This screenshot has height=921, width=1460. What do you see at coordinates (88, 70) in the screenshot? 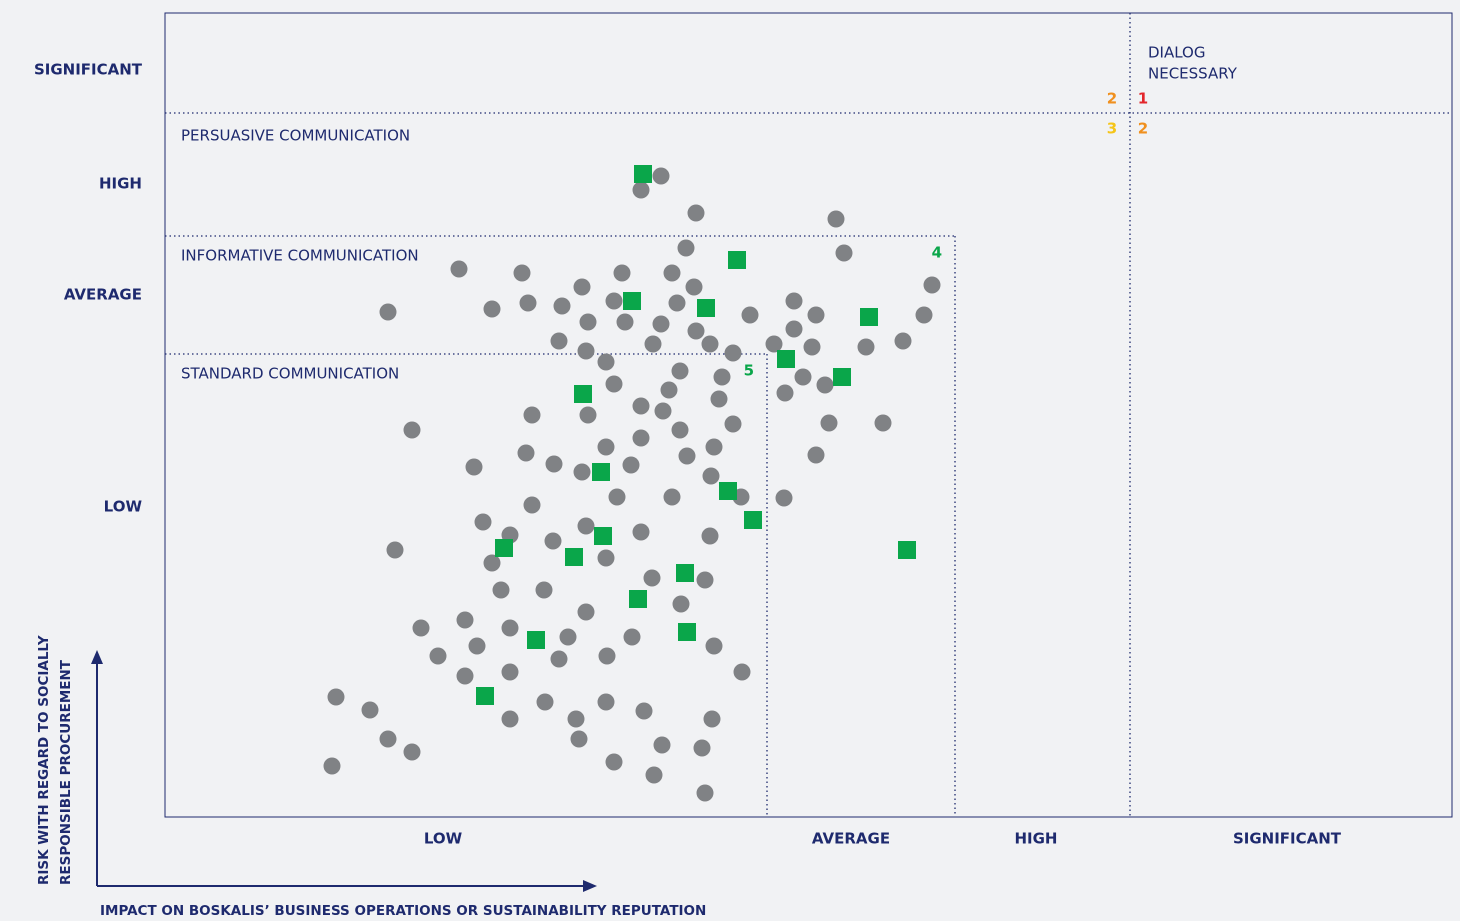
I see `y-tick-label: SIGNIFICANT` at bounding box center [88, 70].